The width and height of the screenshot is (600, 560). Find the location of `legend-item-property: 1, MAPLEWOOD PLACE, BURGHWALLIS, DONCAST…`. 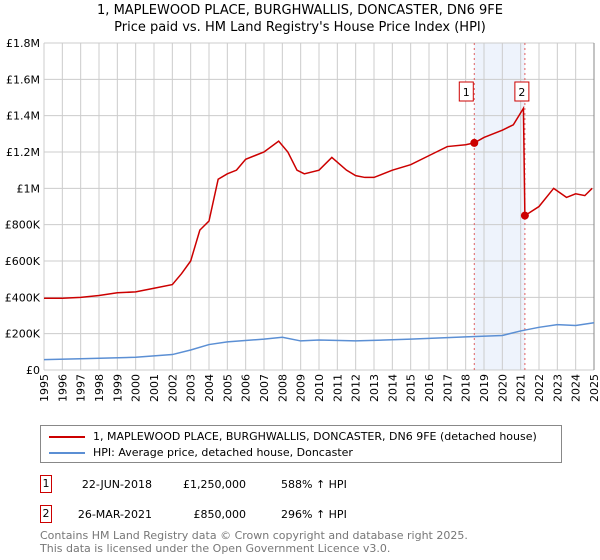

legend-item-property: 1, MAPLEWOOD PLACE, BURGHWALLIS, DONCAST… is located at coordinates (293, 436).